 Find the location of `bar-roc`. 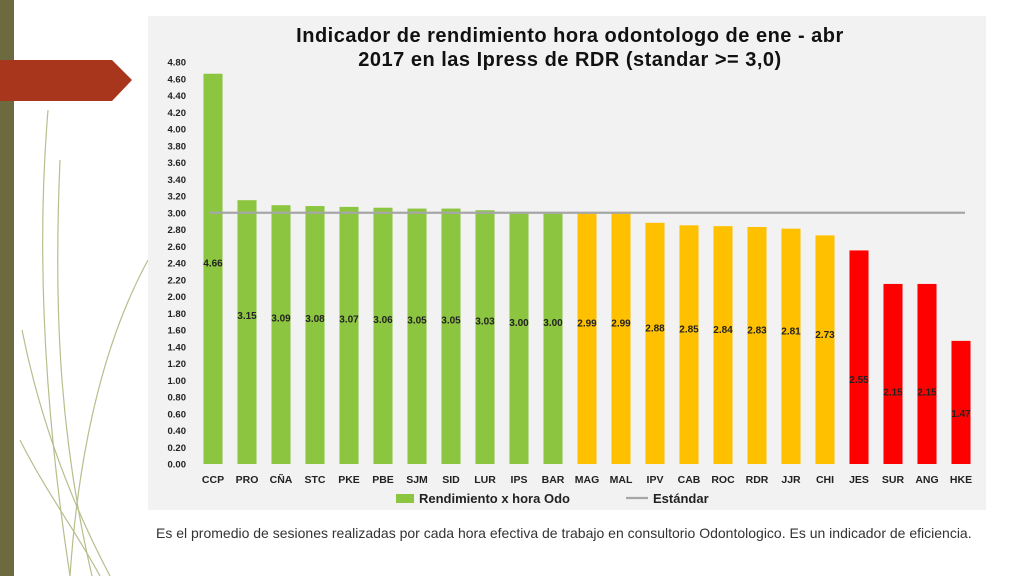

bar-roc is located at coordinates (723, 345).